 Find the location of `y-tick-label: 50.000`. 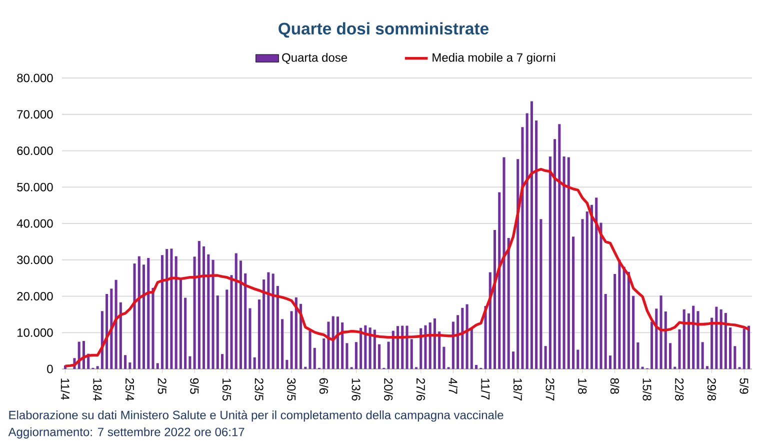

y-tick-label: 50.000 is located at coordinates (35, 187).